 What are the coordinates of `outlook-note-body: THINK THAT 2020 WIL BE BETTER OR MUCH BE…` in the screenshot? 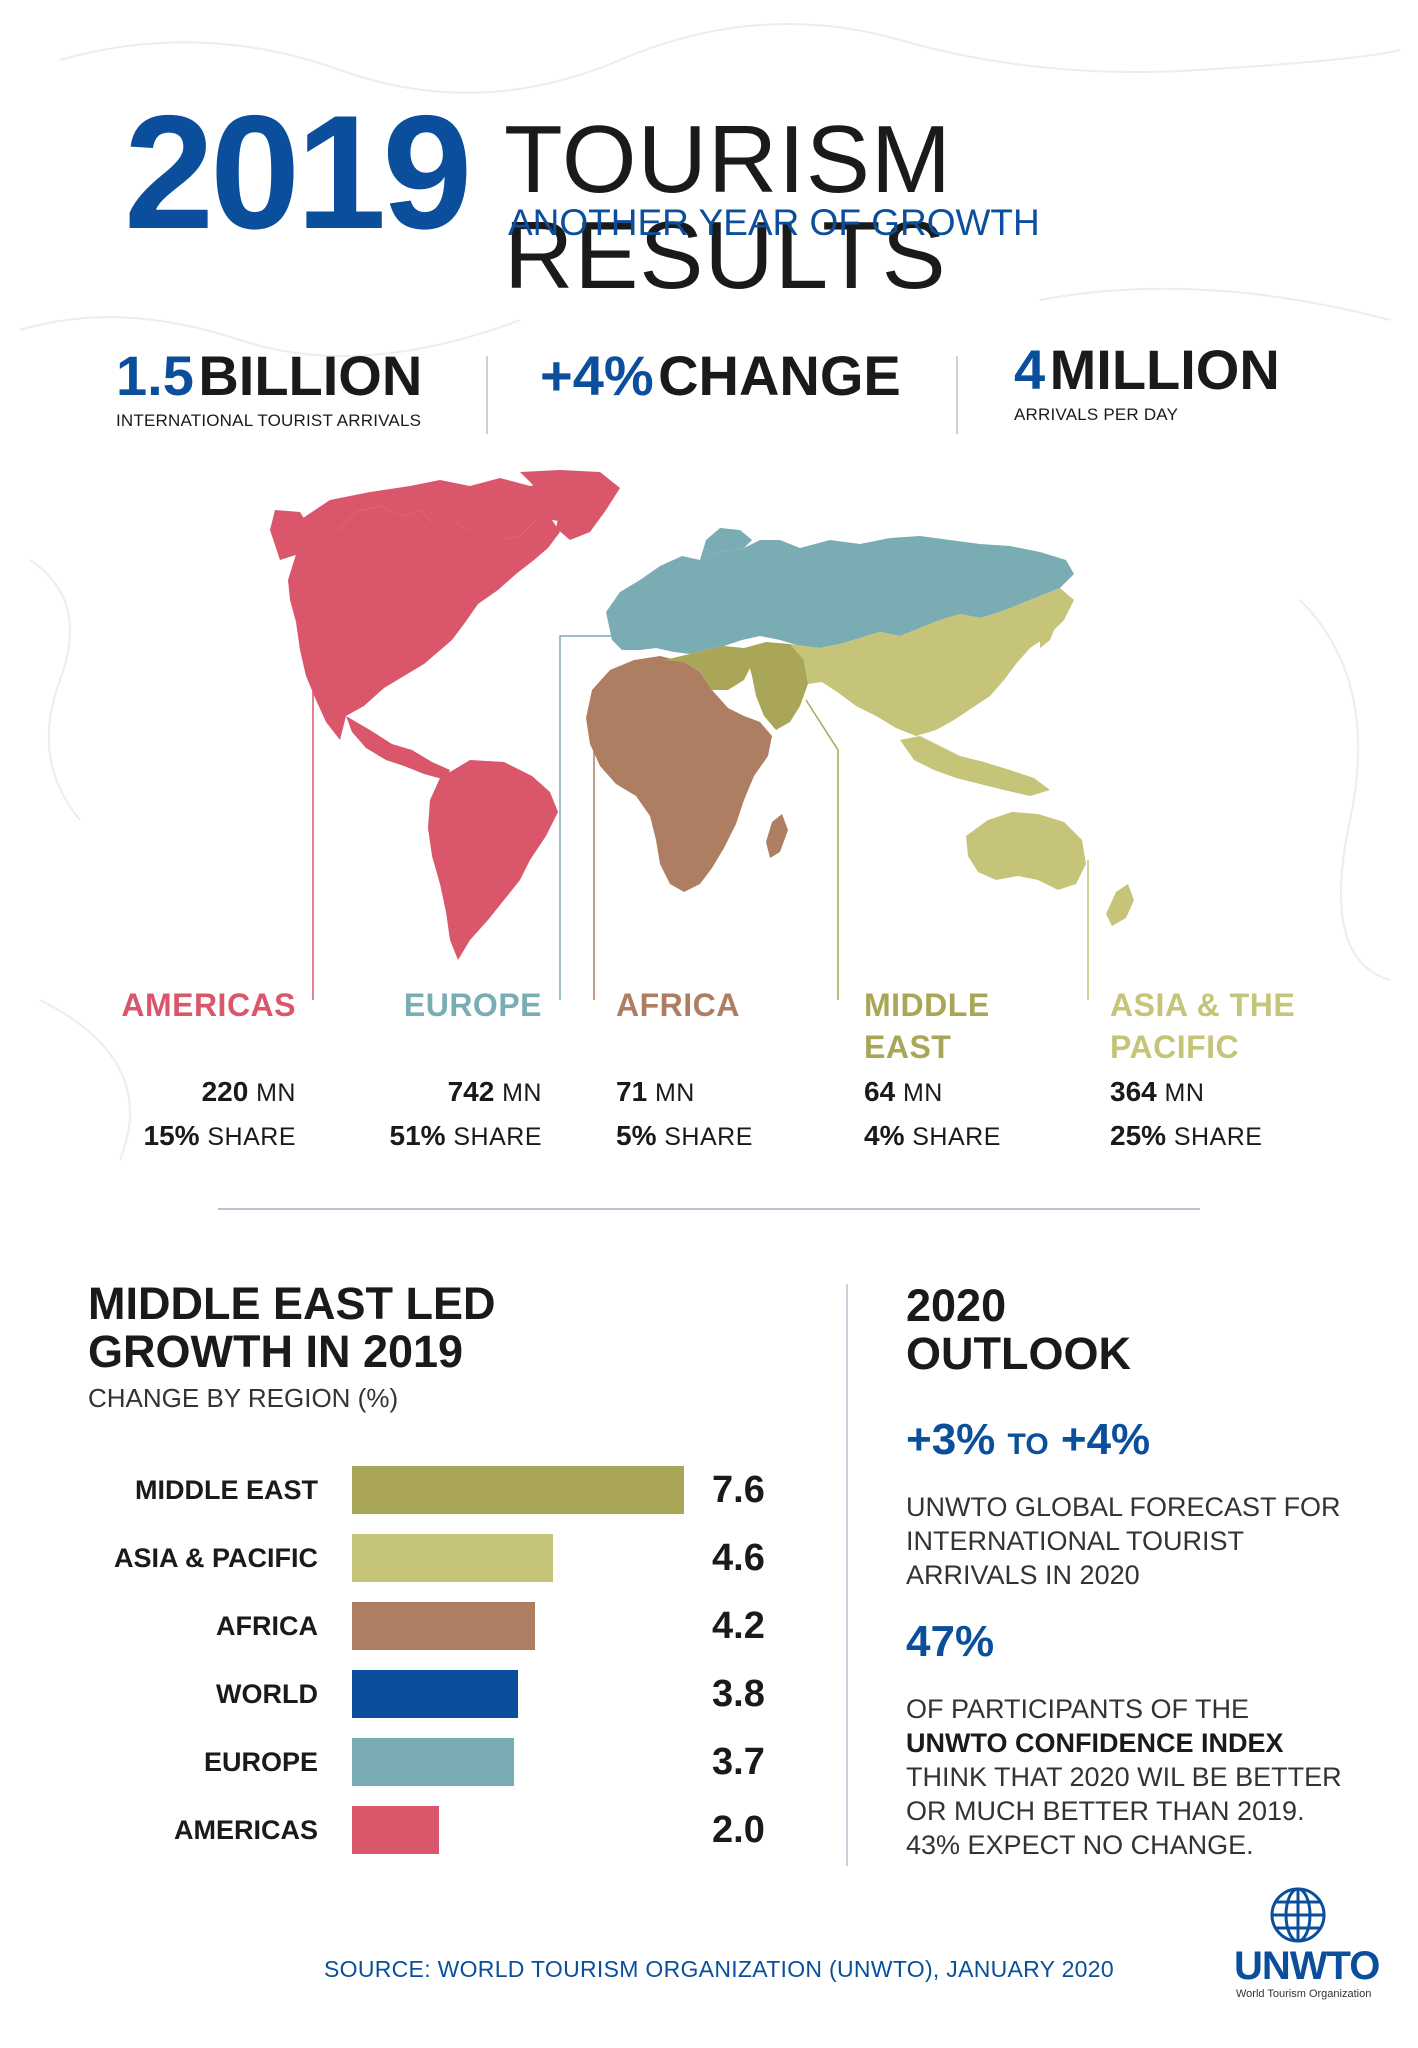 It's located at (1124, 1811).